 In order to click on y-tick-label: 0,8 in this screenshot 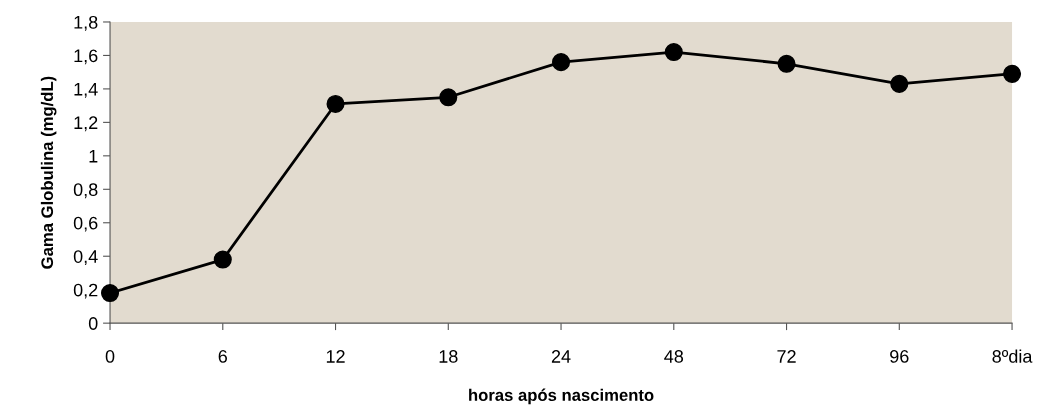, I will do `click(85, 191)`.